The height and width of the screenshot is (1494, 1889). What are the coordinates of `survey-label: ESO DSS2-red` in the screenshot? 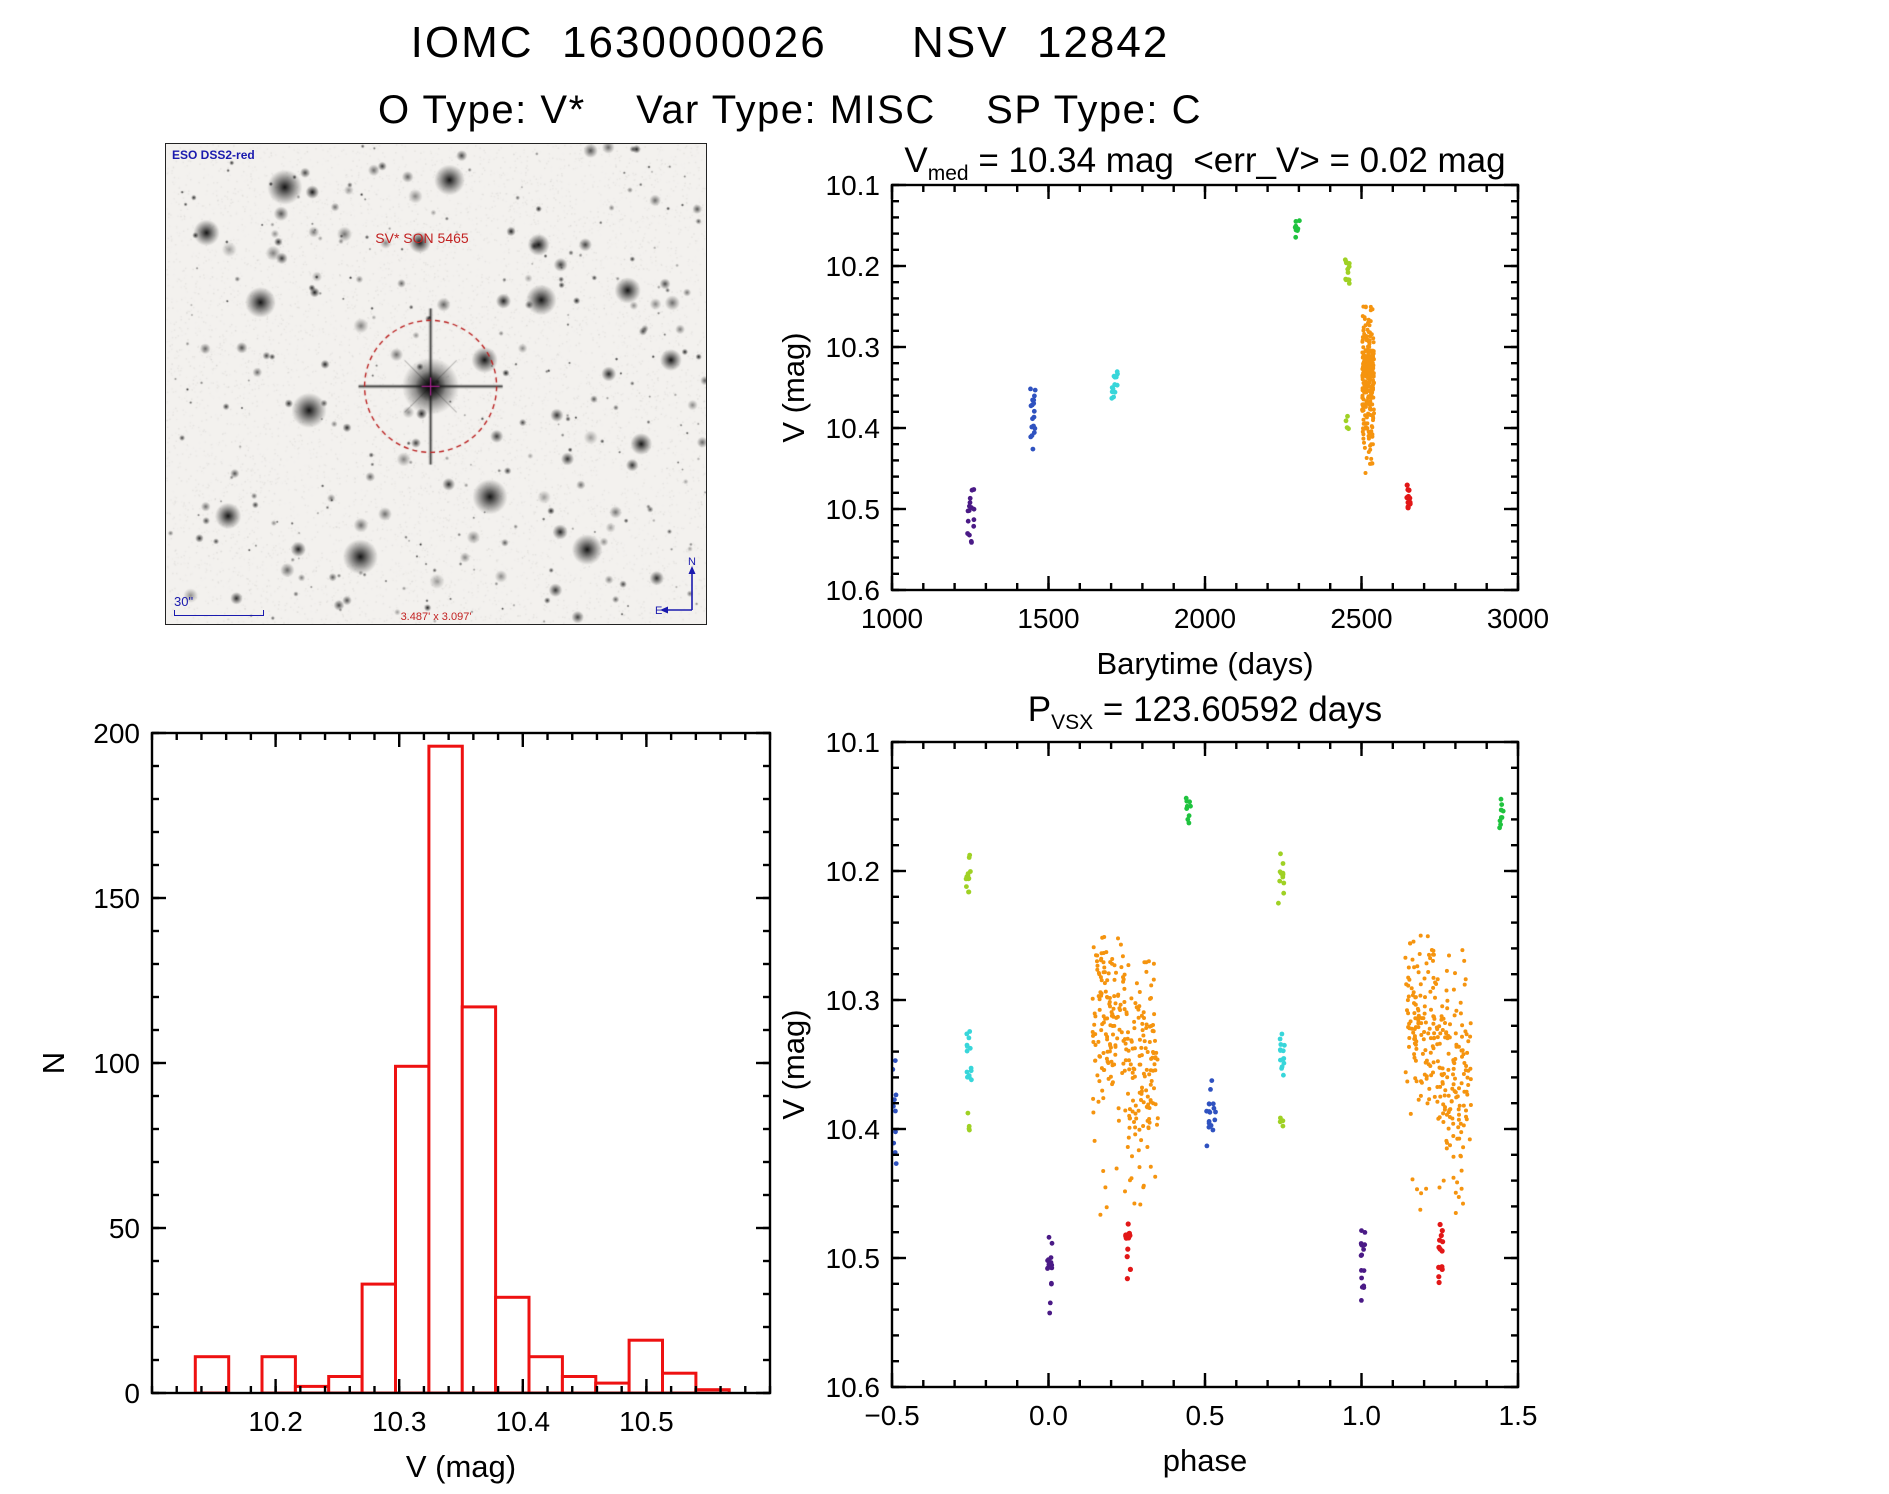 It's located at (213, 155).